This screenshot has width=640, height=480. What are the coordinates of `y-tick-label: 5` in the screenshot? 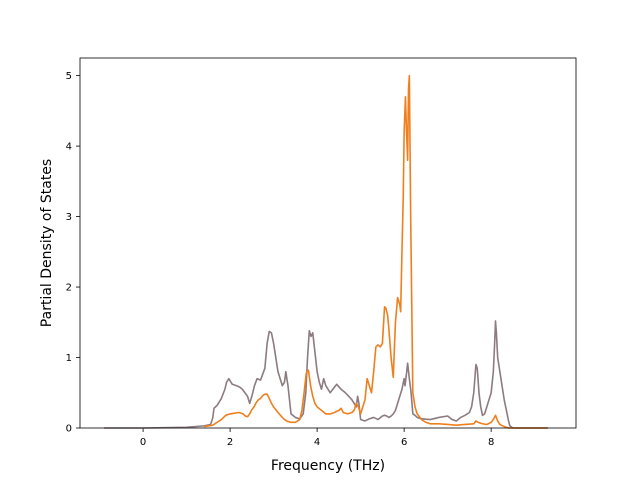 It's located at (69, 76).